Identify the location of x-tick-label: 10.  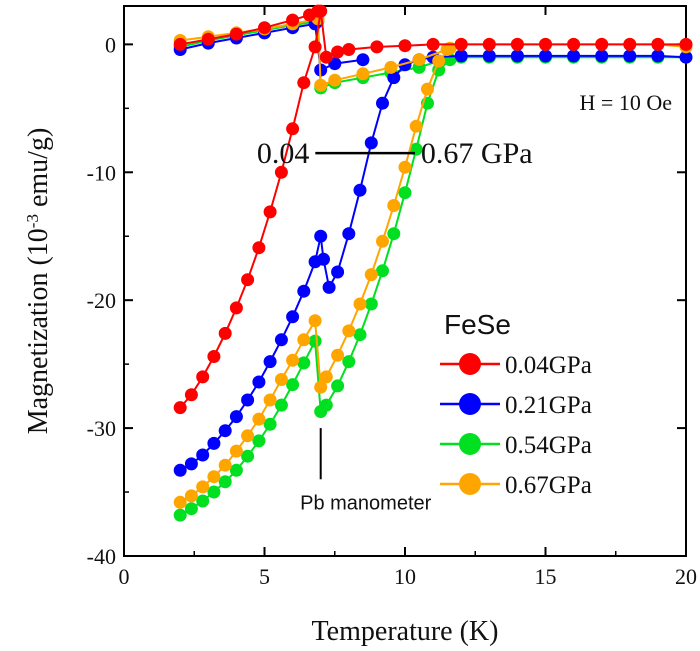
(405, 576).